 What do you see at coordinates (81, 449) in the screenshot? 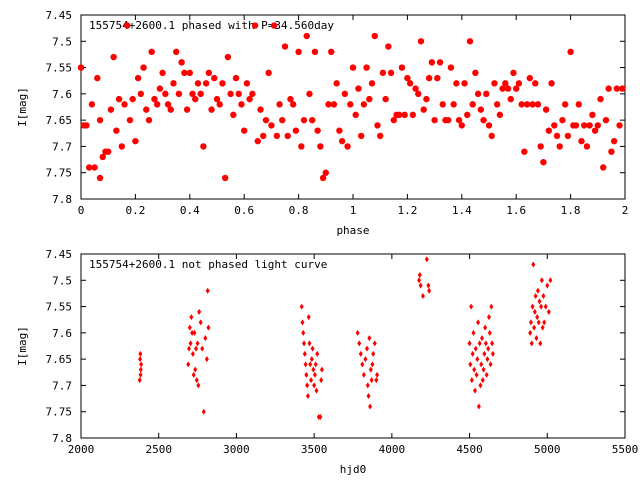
I see `chart1-xtick-label: 2000` at bounding box center [81, 449].